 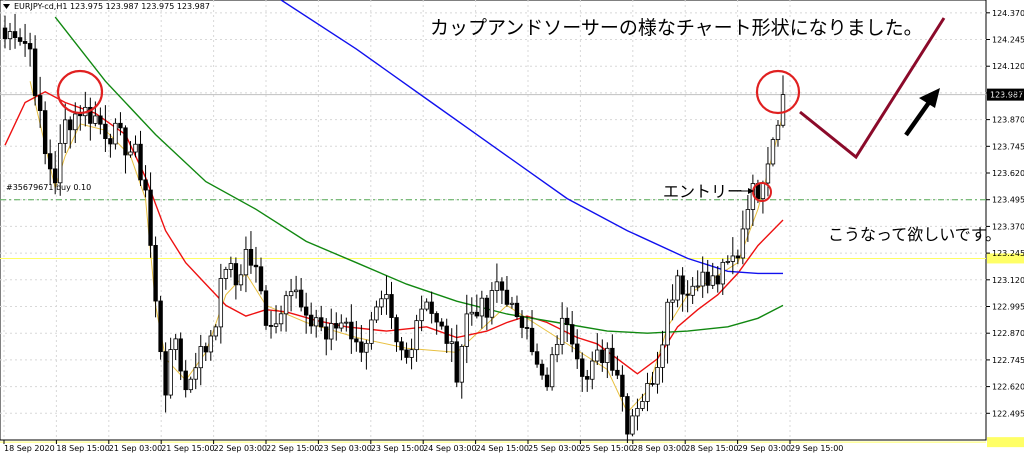 I want to click on x-tick-label: 23 Sep 03:00, so click(x=344, y=448).